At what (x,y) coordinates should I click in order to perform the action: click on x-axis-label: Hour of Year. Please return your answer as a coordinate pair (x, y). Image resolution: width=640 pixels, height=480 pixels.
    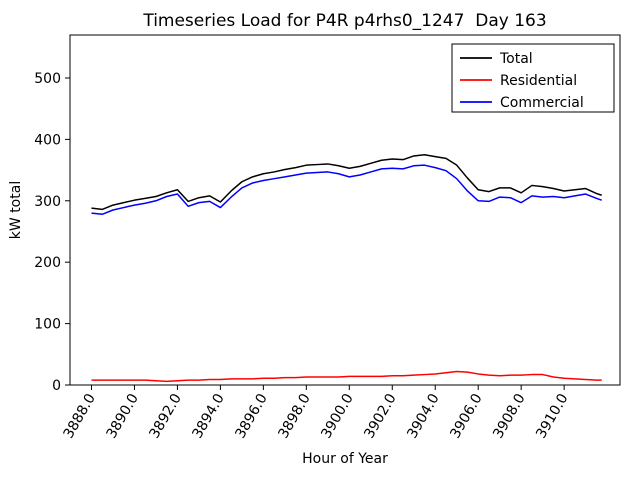
    Looking at the image, I should click on (345, 459).